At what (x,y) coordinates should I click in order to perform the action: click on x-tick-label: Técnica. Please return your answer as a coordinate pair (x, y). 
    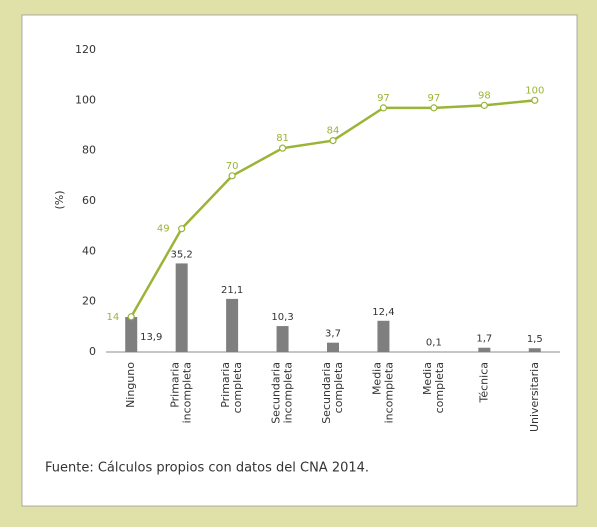
    Looking at the image, I should click on (483, 382).